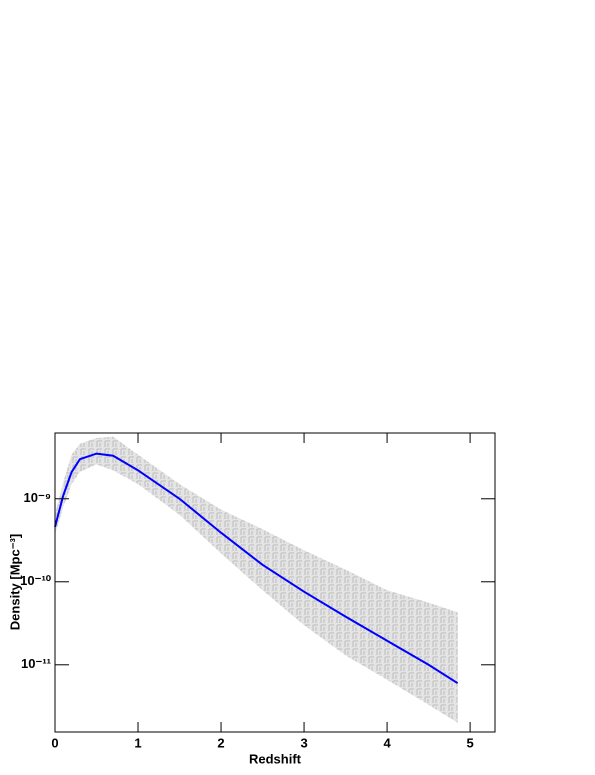 The width and height of the screenshot is (595, 775). What do you see at coordinates (36, 580) in the screenshot?
I see `y-tick-label: 10⁻¹⁰` at bounding box center [36, 580].